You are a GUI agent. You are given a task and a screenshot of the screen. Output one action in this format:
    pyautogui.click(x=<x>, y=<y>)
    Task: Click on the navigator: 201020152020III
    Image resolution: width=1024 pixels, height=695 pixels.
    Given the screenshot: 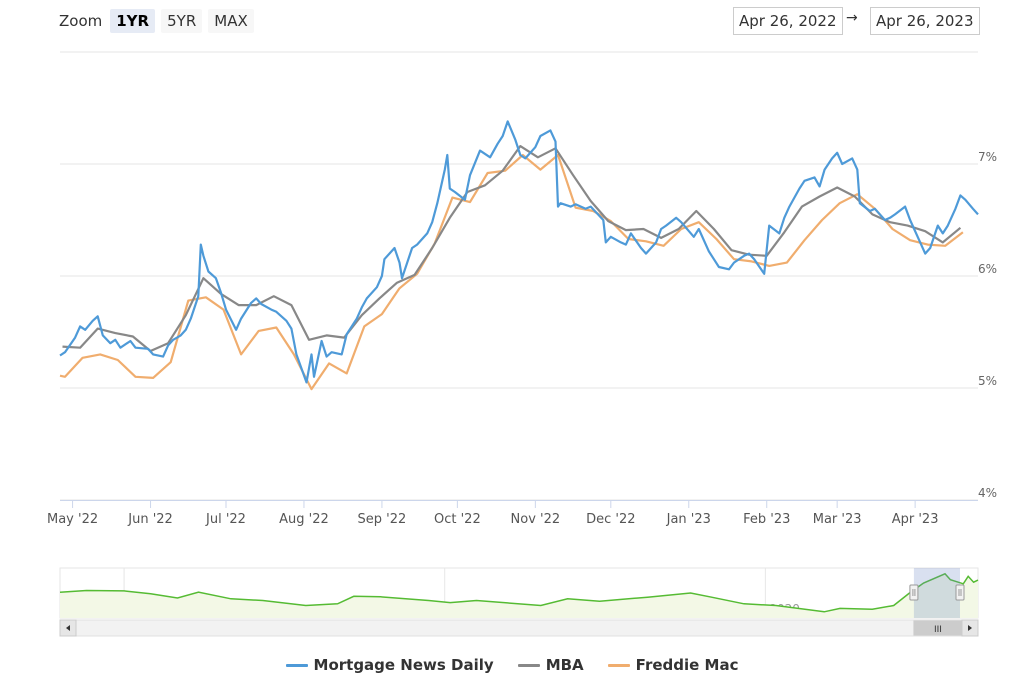 What is the action you would take?
    pyautogui.click(x=519, y=602)
    